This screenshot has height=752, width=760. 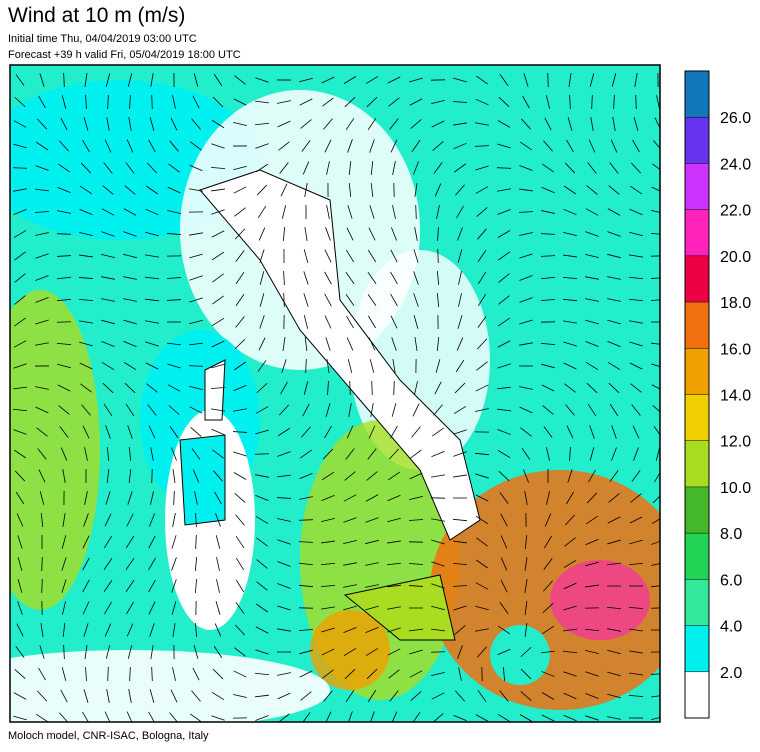 What do you see at coordinates (735, 396) in the screenshot?
I see `colorbar-label: 14.0` at bounding box center [735, 396].